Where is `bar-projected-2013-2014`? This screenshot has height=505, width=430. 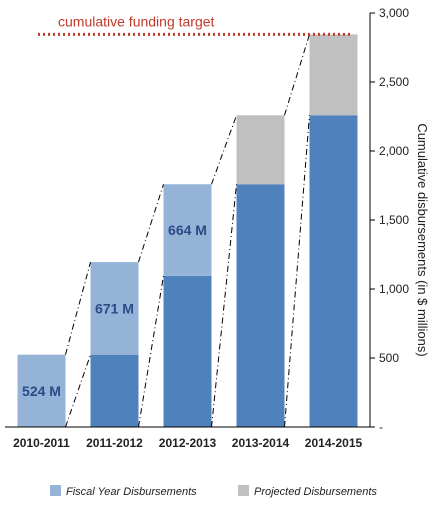
bar-projected-2013-2014 is located at coordinates (260, 150).